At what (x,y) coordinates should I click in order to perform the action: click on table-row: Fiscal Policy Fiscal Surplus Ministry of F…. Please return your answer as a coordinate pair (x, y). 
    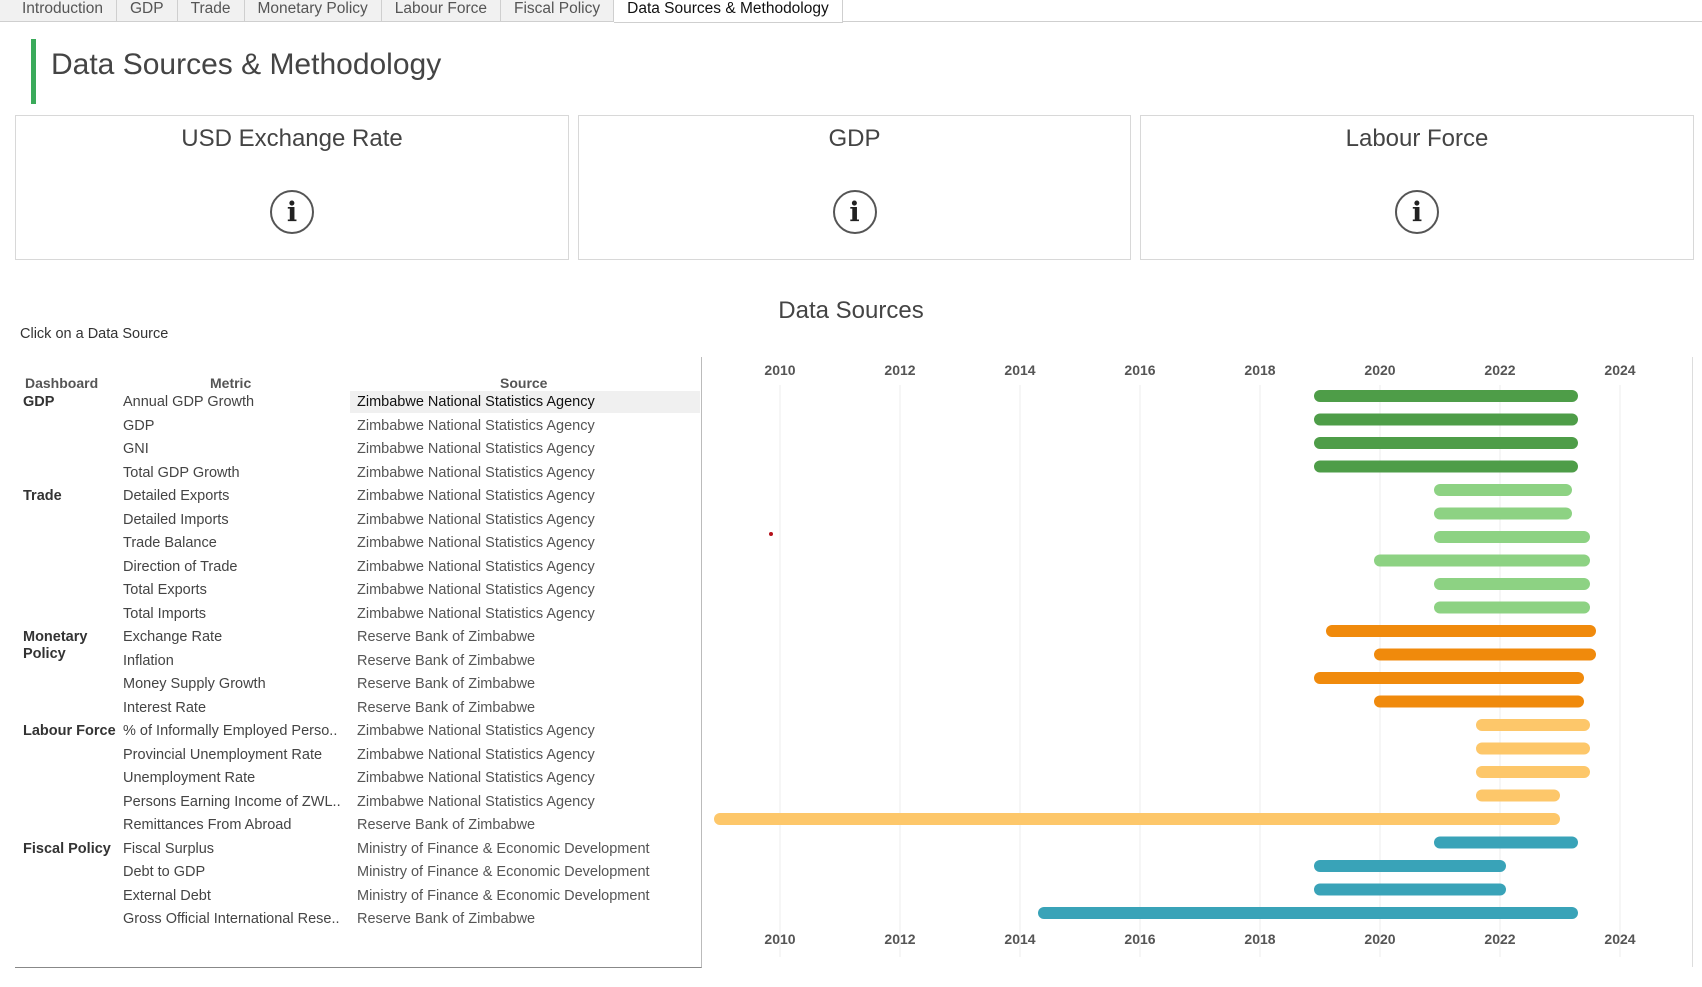
    Looking at the image, I should click on (358, 855).